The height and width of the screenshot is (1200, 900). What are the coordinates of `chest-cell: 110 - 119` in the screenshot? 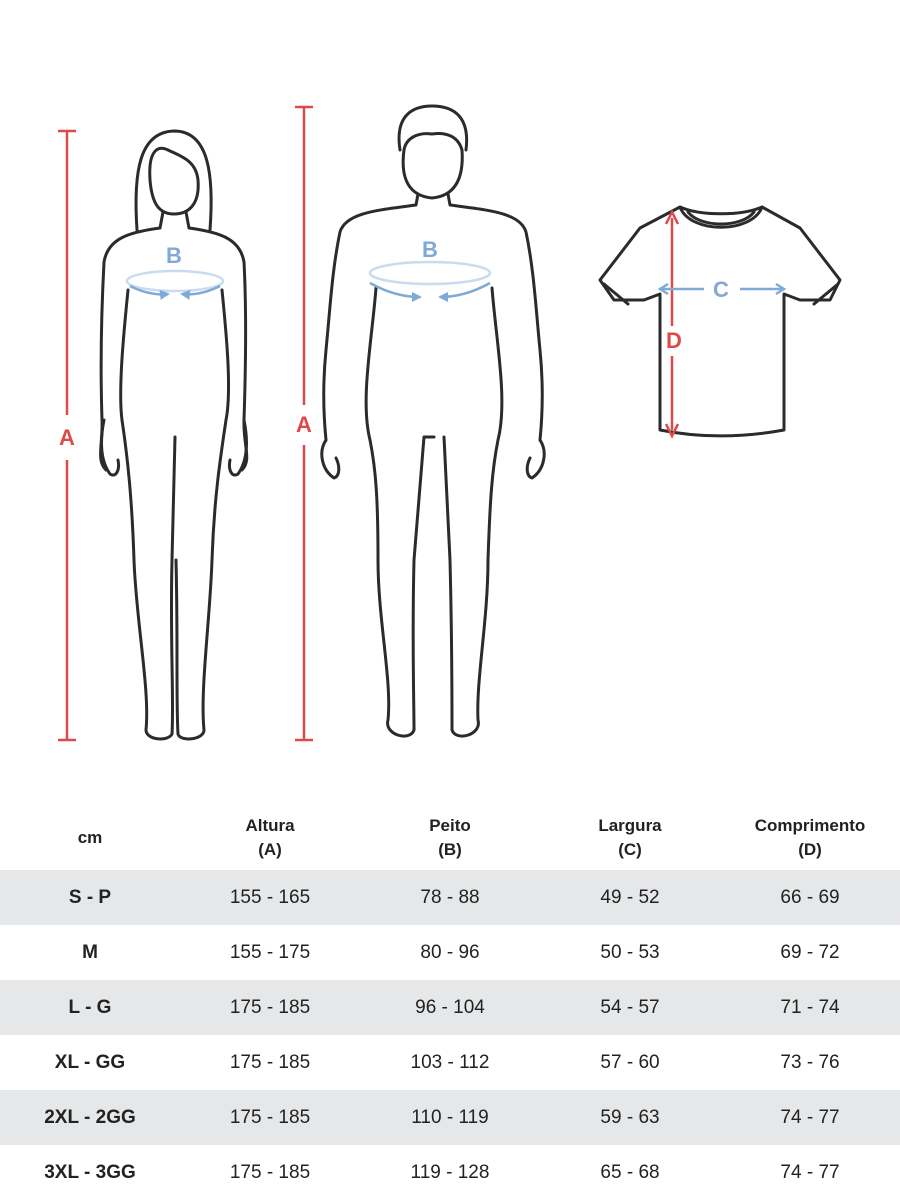 It's located at (450, 1117).